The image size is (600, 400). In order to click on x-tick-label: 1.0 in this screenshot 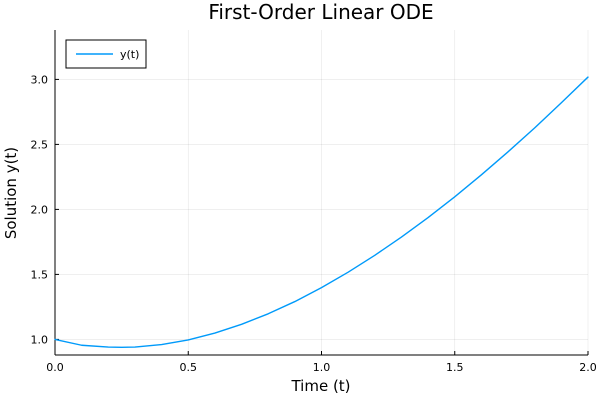, I will do `click(322, 367)`.